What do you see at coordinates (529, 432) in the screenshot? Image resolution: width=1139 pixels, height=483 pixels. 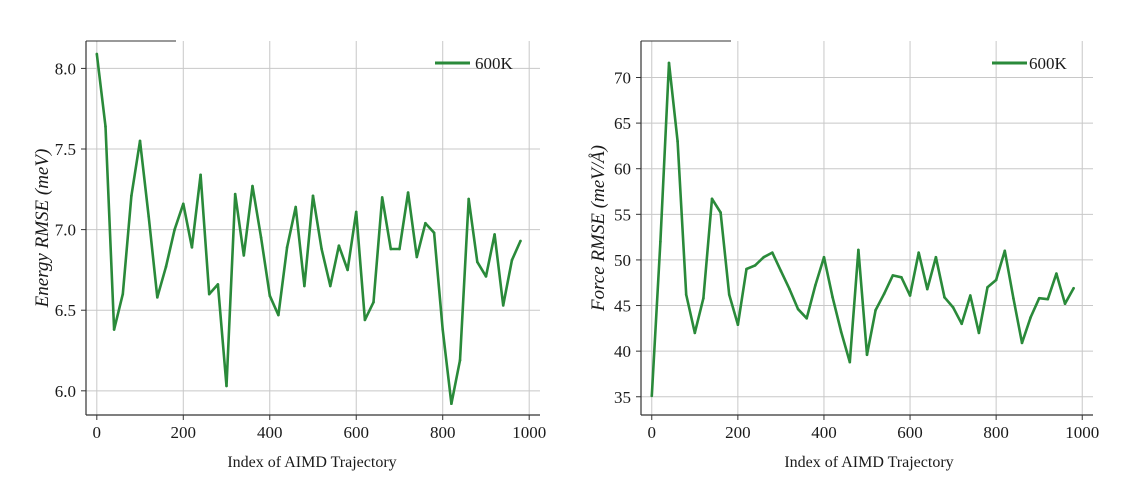 I see `energy-x-tick-label: 1000` at bounding box center [529, 432].